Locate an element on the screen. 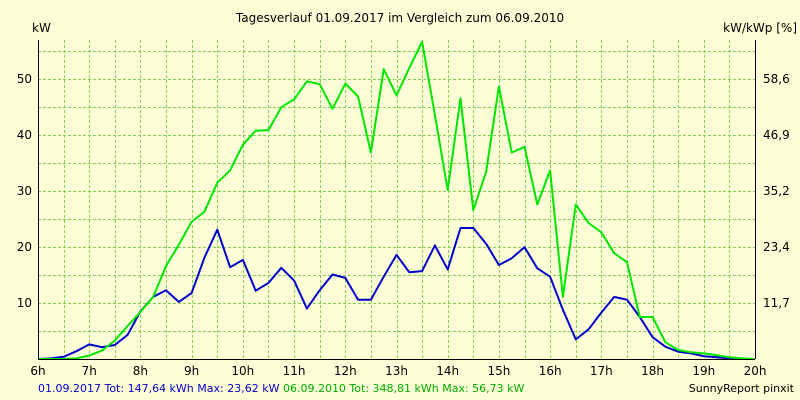 Image resolution: width=800 pixels, height=400 pixels. x-tick-label: 11h is located at coordinates (294, 371).